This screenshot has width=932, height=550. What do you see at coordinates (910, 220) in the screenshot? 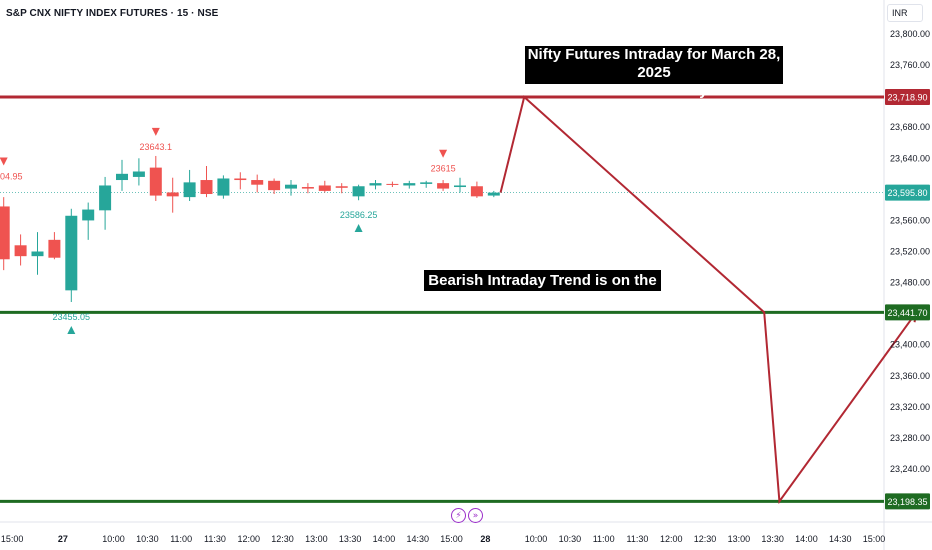
I see `y-tick-label: 23,560.00` at bounding box center [910, 220].